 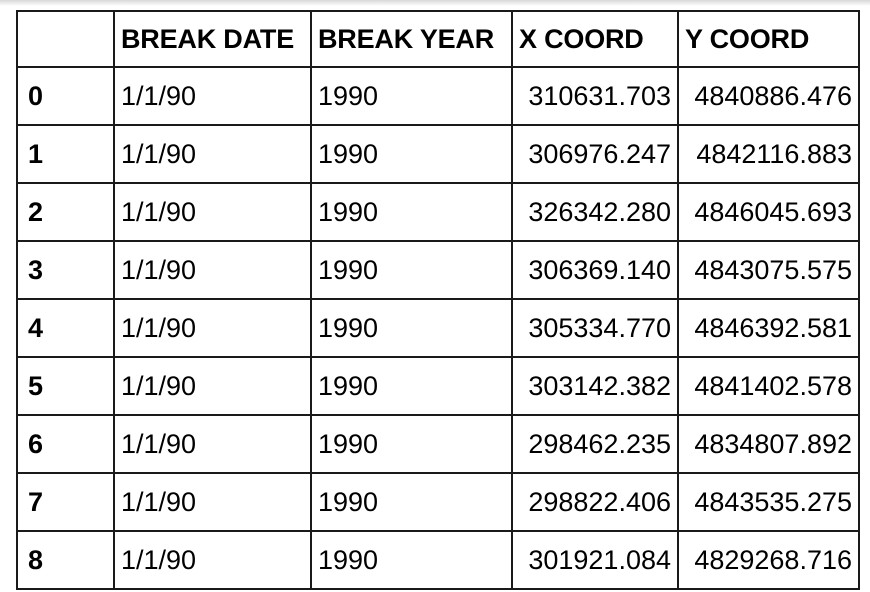 I want to click on x-coord-cell: 298822.406, so click(x=595, y=502).